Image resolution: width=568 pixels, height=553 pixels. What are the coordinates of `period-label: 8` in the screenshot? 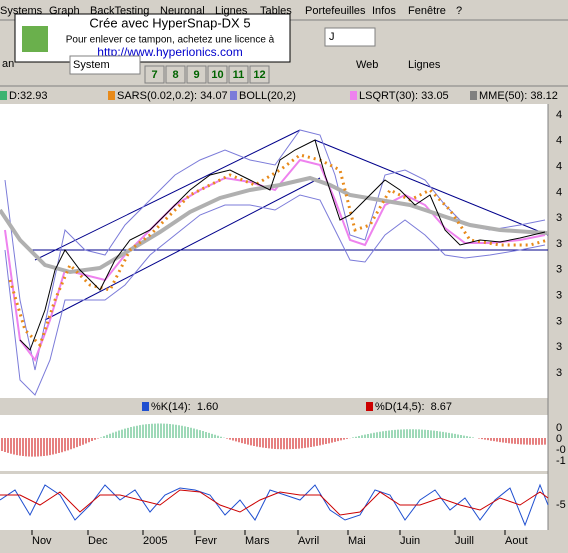 It's located at (175, 75).